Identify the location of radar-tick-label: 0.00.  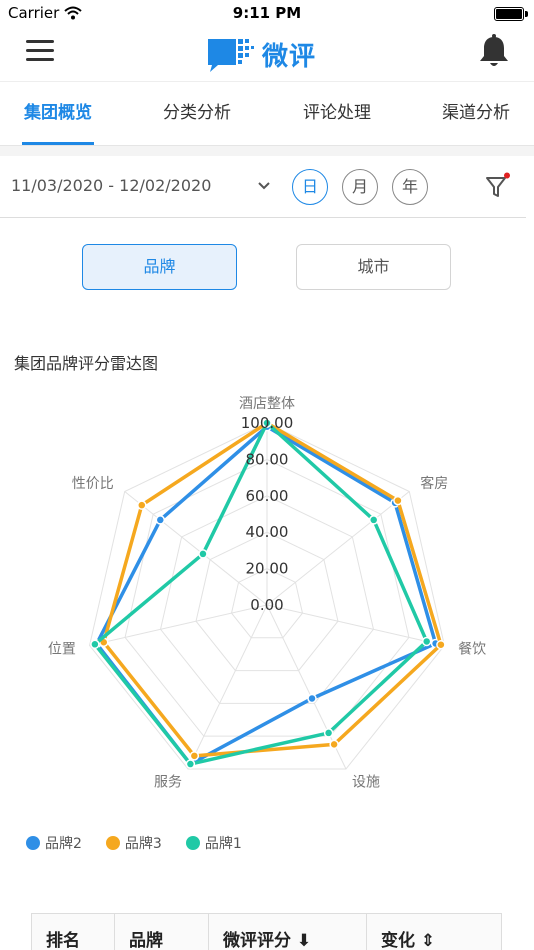
(266, 605).